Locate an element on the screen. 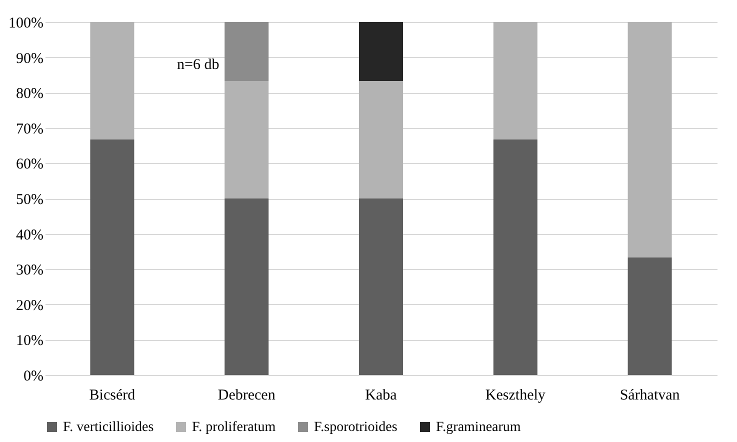 The height and width of the screenshot is (442, 737). annotation: n=6 db is located at coordinates (198, 65).